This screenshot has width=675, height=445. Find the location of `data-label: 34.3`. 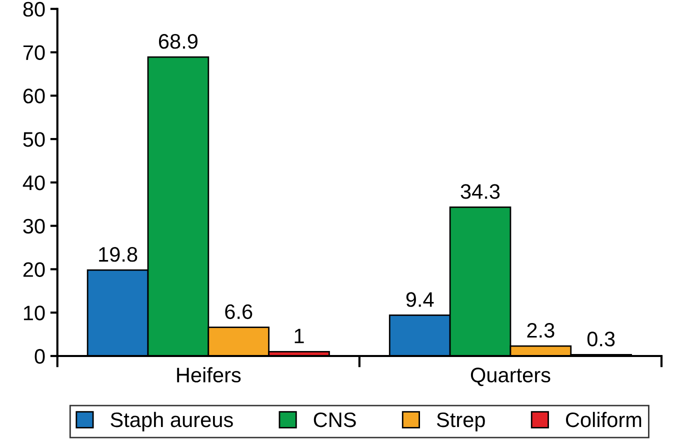

data-label: 34.3 is located at coordinates (480, 191).